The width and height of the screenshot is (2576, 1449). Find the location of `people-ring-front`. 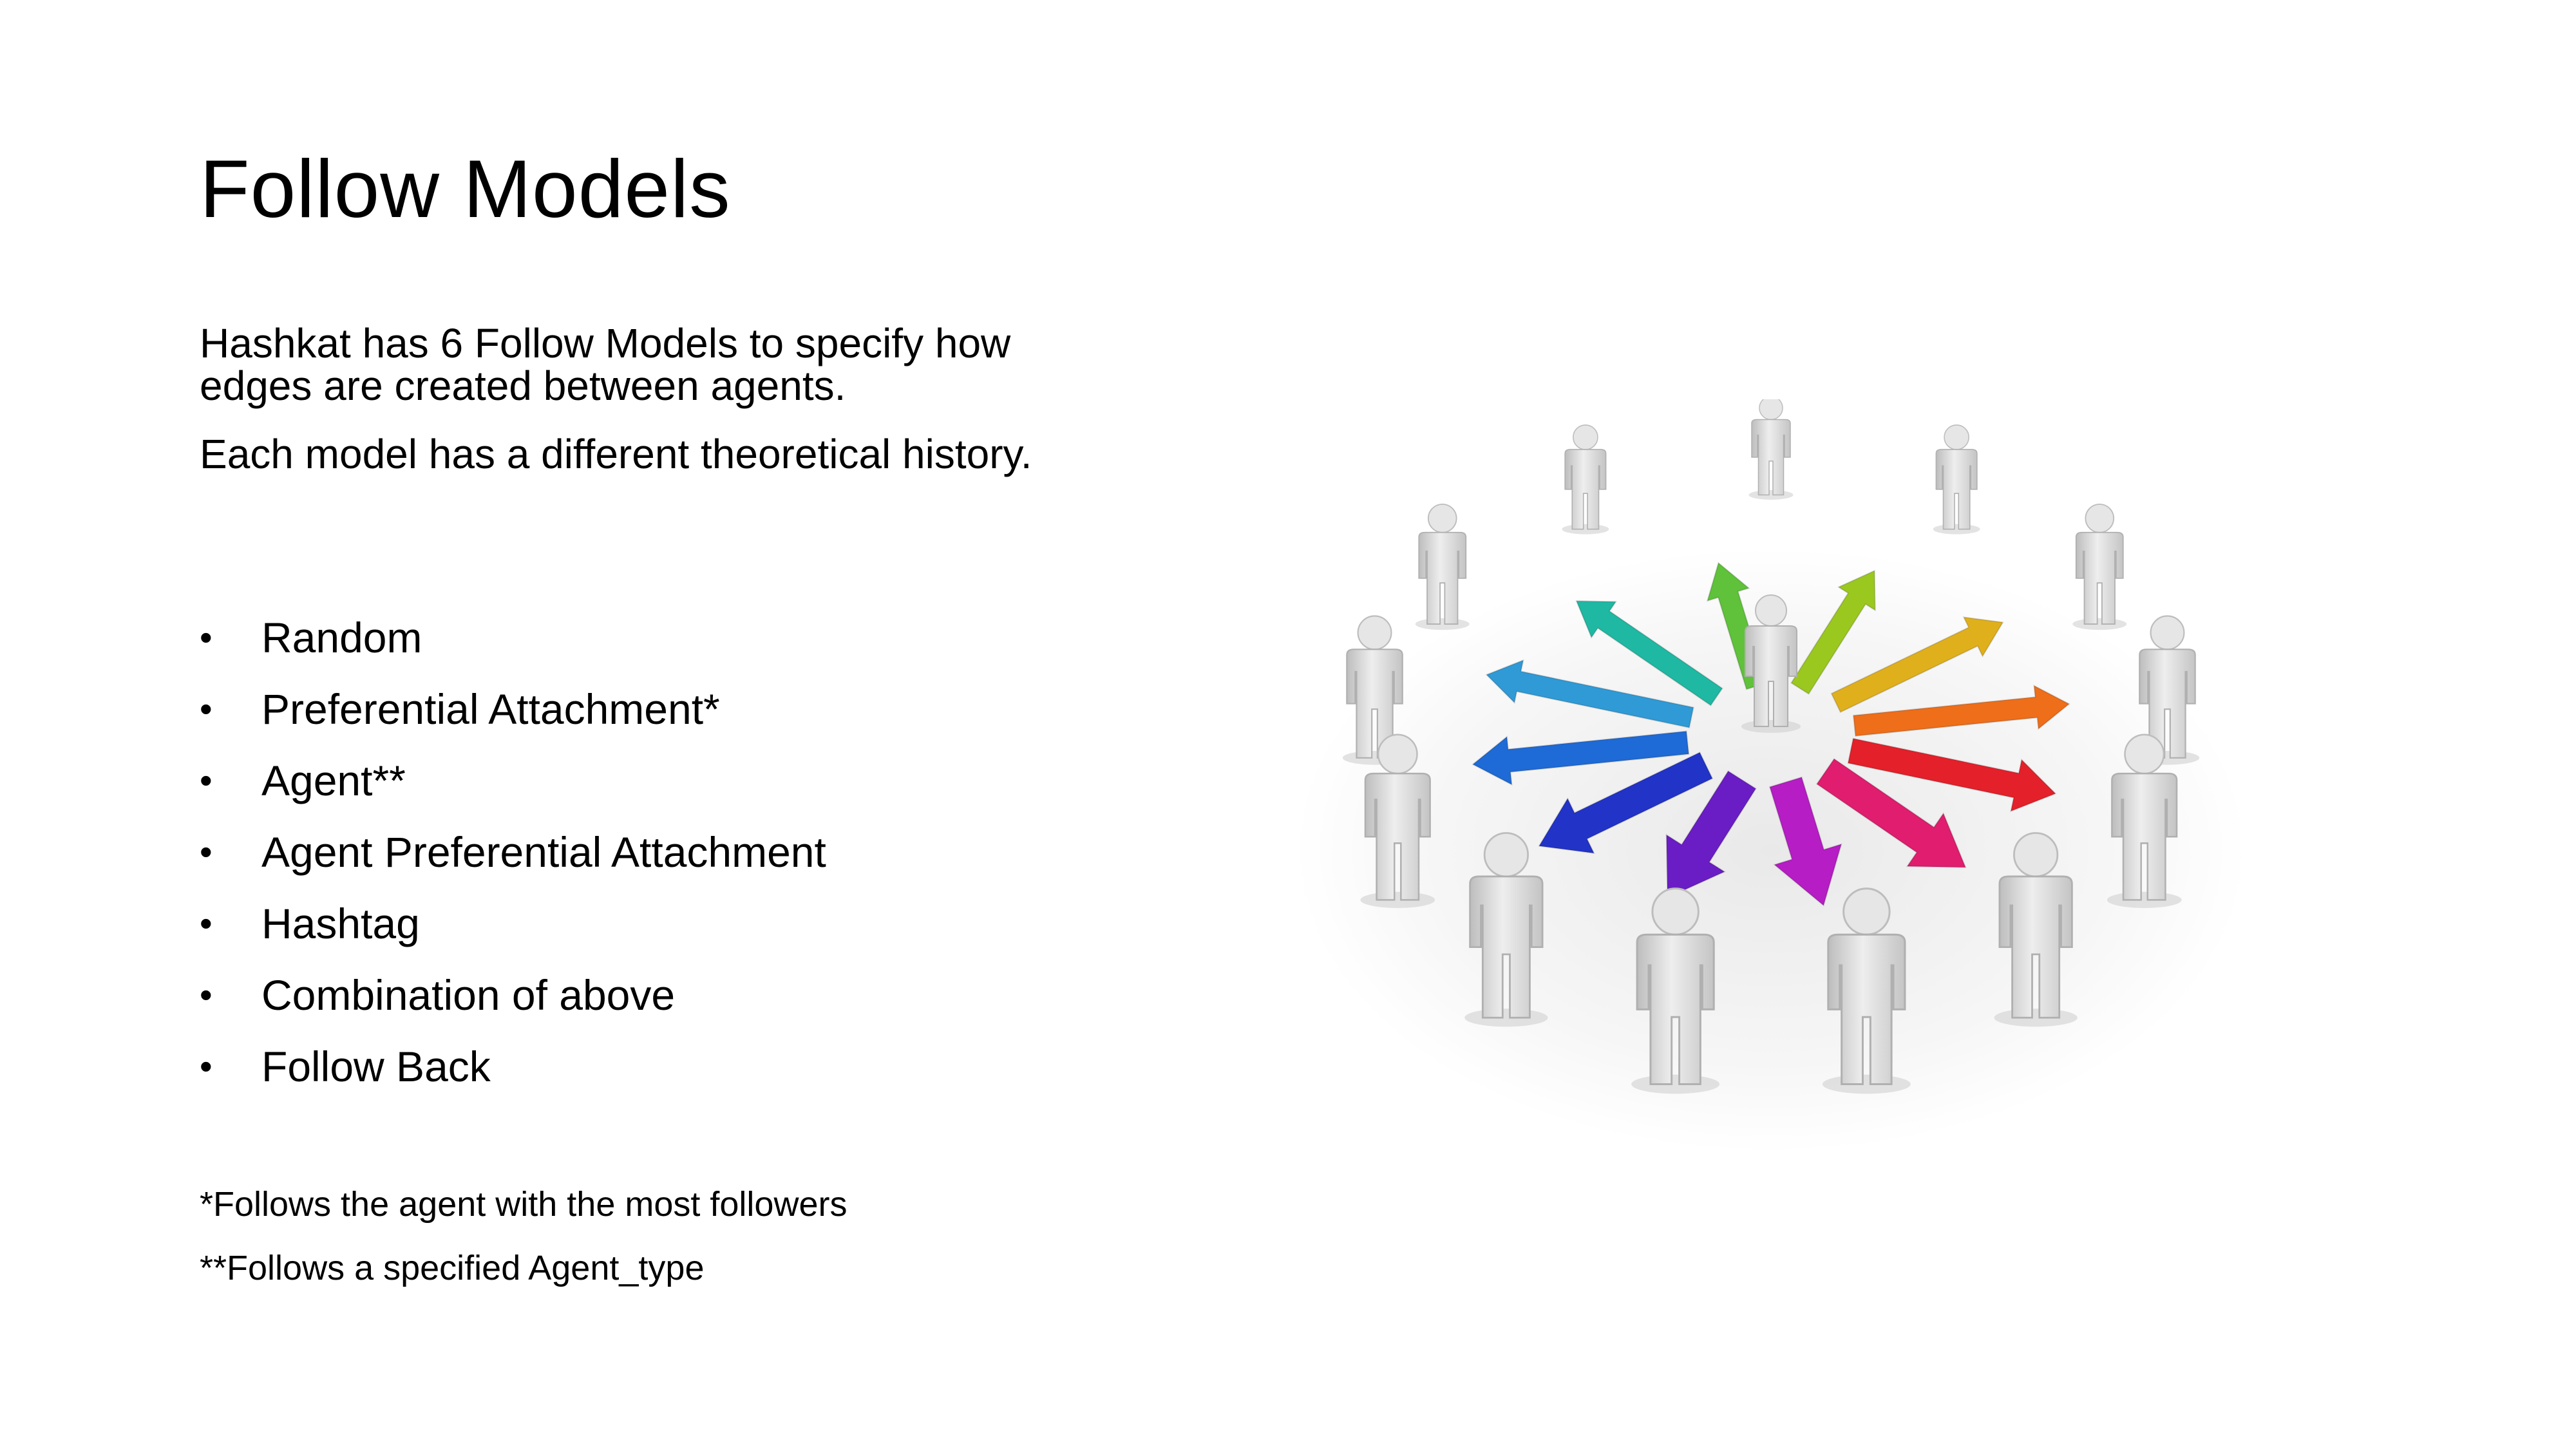

people-ring-front is located at coordinates (1771, 914).